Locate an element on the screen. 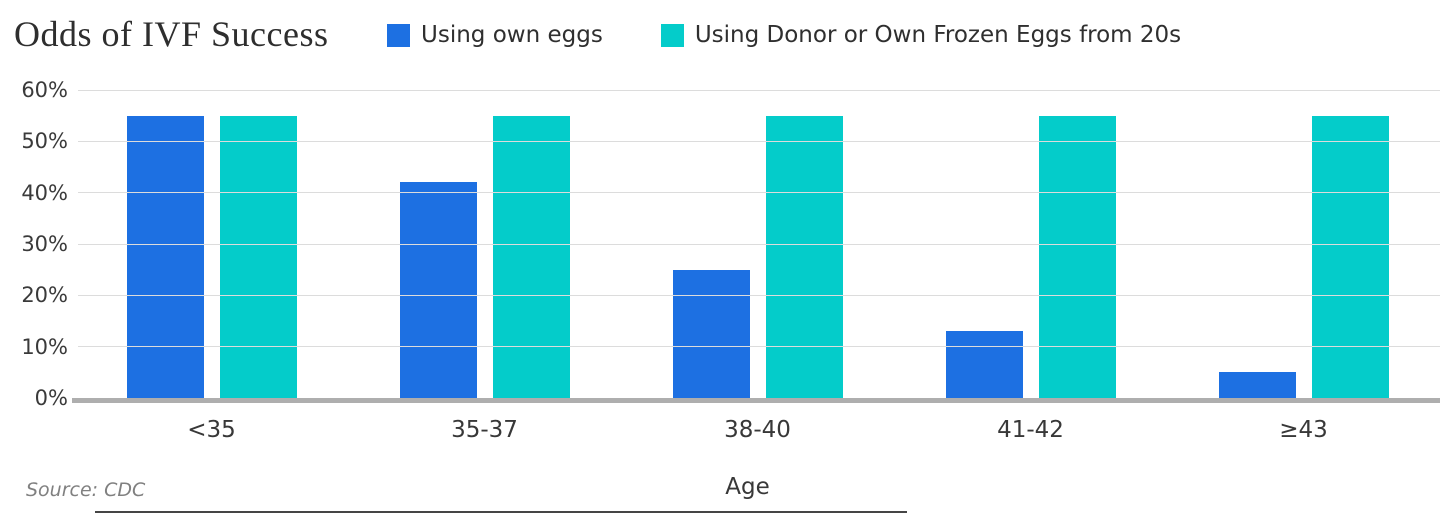 Image resolution: width=1440 pixels, height=513 pixels. x-axis-title: Age is located at coordinates (747, 487).